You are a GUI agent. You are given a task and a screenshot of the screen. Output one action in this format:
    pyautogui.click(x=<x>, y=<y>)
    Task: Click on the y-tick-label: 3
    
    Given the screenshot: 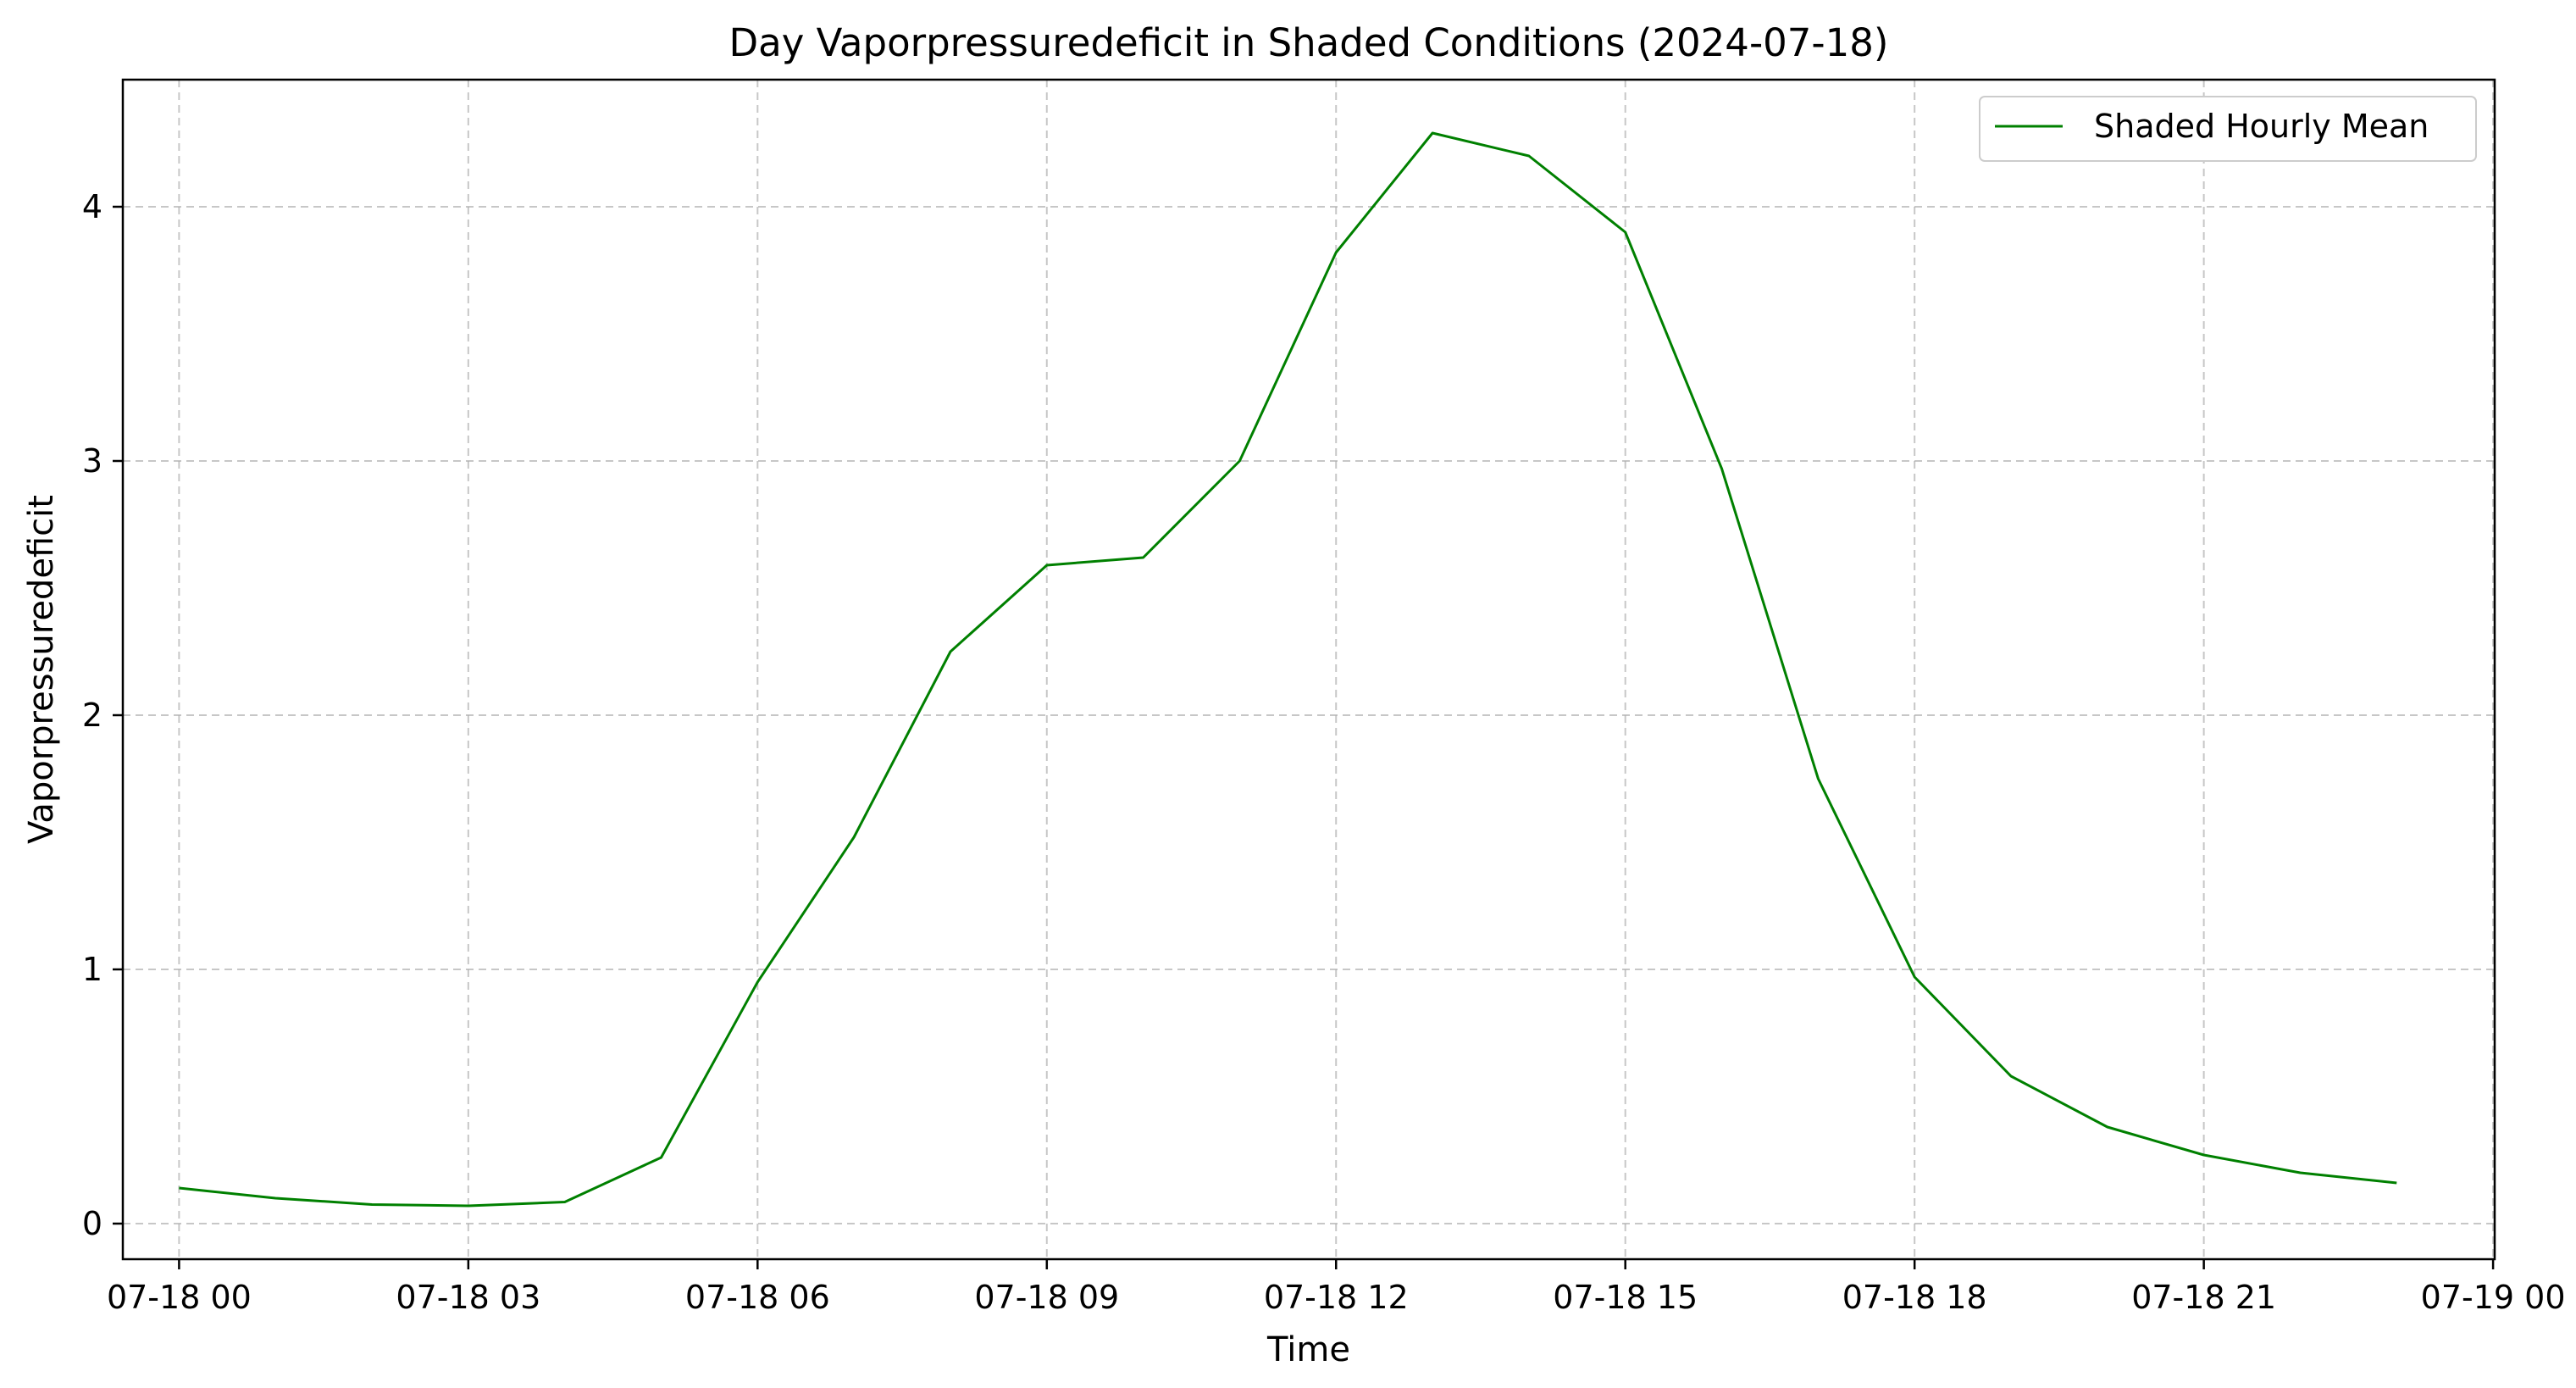 What is the action you would take?
    pyautogui.click(x=92, y=461)
    